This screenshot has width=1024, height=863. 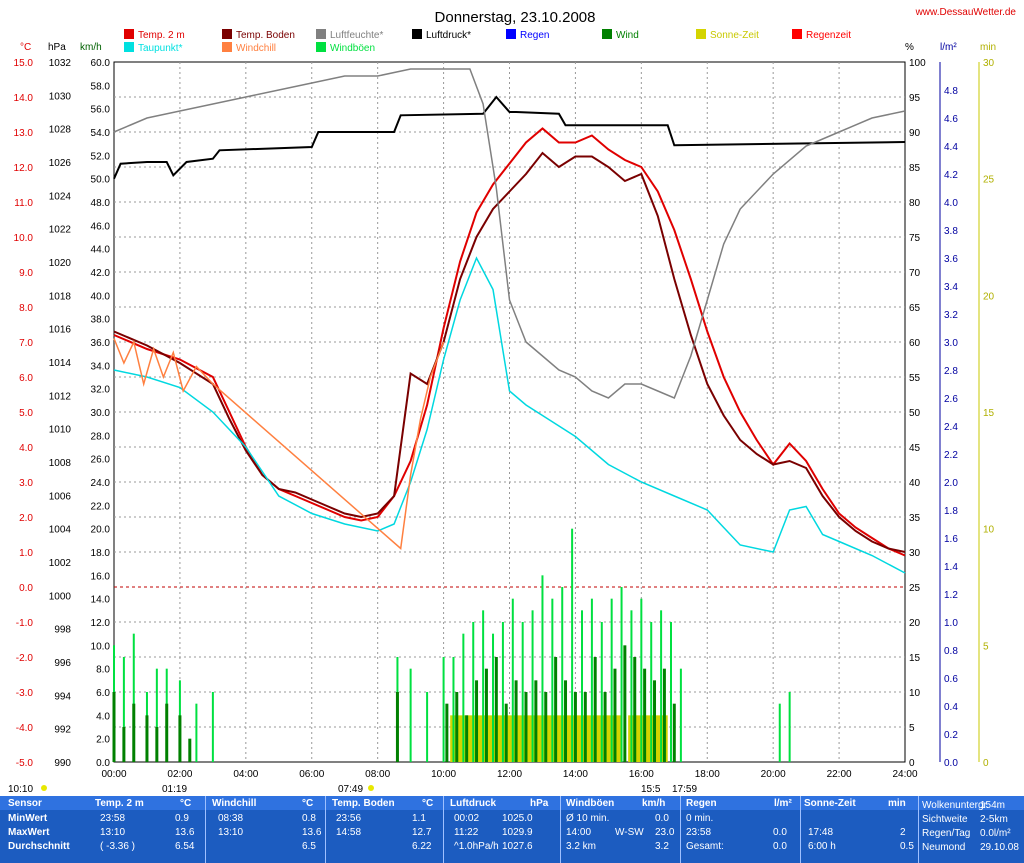 What do you see at coordinates (951, 483) in the screenshot?
I see `rain-tick-label: 2.0` at bounding box center [951, 483].